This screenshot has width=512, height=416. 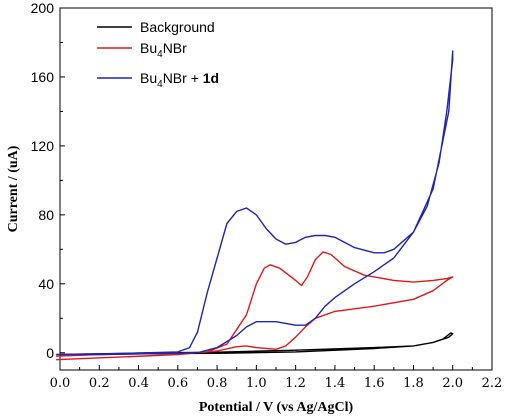 I want to click on legend-entry: Background, so click(x=177, y=27).